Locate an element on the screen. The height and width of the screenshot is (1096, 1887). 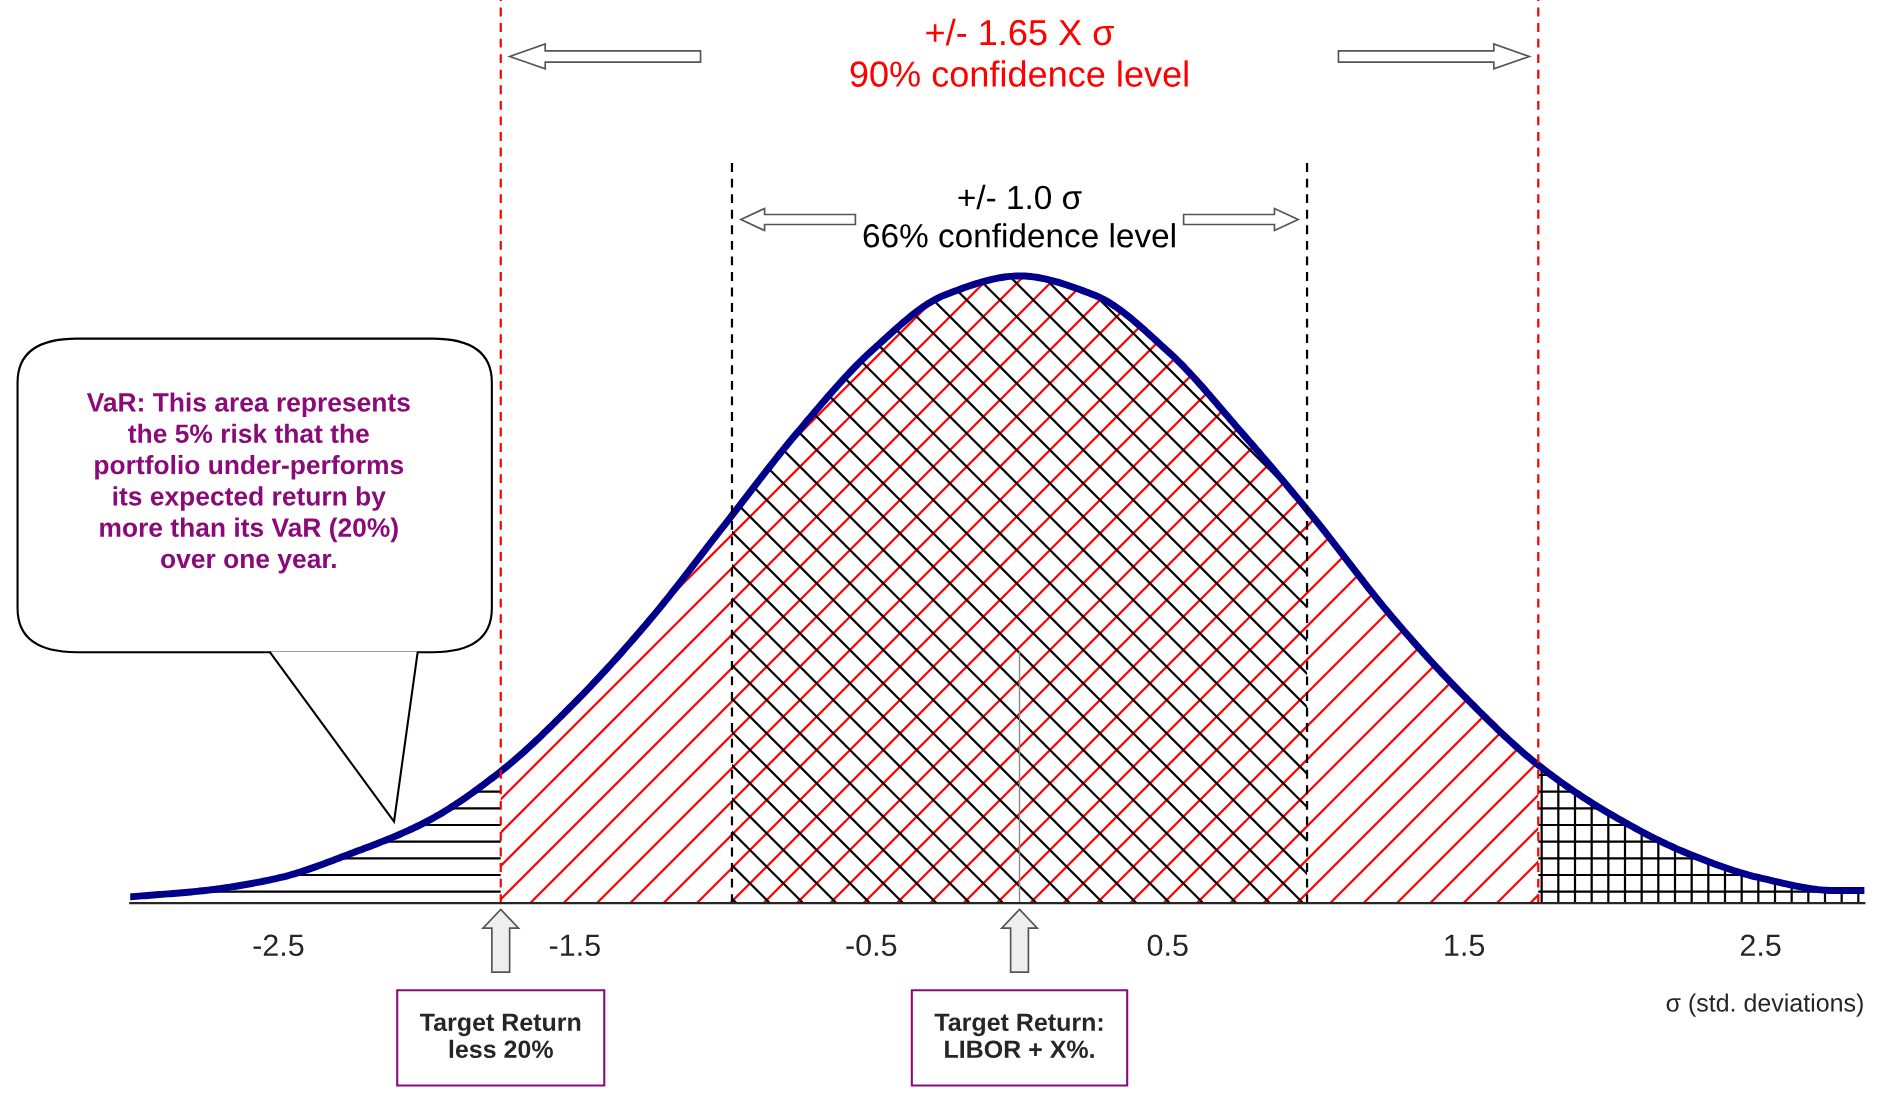
x-axis-title: σ (std. deviations) is located at coordinates (1764, 1005).